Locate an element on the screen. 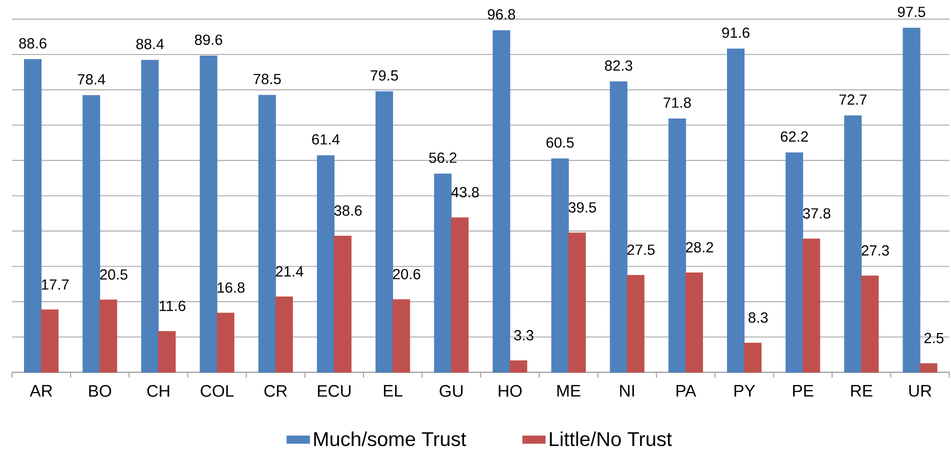  x-tick-label: HO is located at coordinates (510, 391).